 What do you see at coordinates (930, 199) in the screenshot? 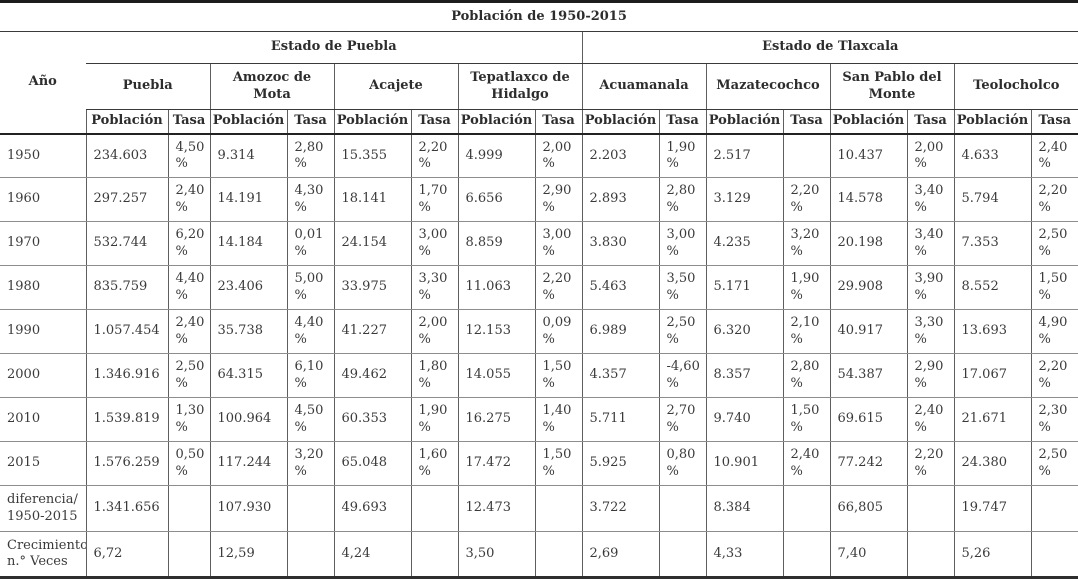
I see `tasa-cell: 3,40 %` at bounding box center [930, 199].